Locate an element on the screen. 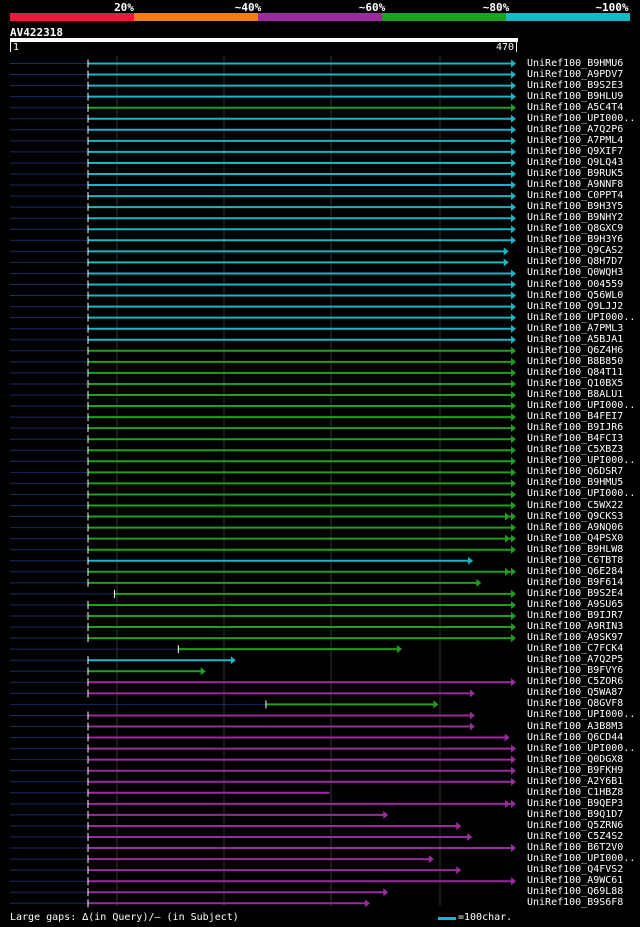  hit-label: UniRef100_B9HLW8 is located at coordinates (575, 549).